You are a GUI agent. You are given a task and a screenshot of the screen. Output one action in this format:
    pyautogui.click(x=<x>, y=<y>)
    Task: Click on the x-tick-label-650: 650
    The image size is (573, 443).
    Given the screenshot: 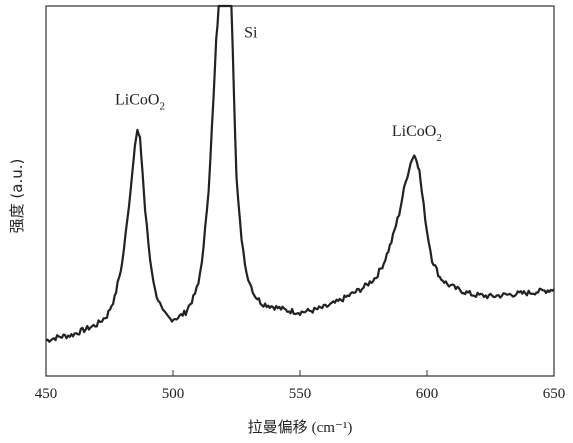 What is the action you would take?
    pyautogui.click(x=554, y=394)
    